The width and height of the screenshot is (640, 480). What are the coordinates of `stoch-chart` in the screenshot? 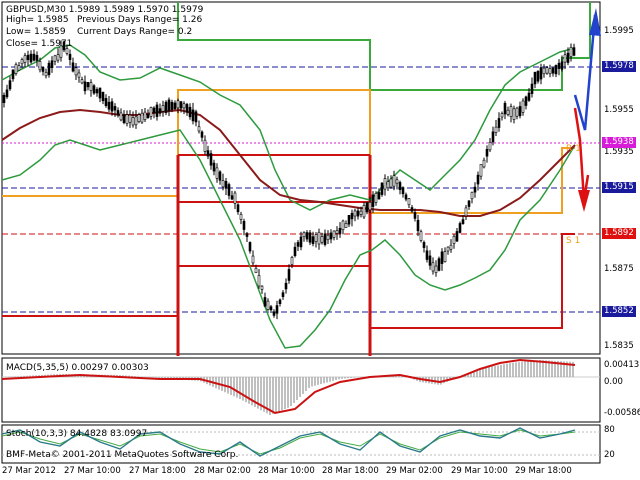 It's located at (320, 444).